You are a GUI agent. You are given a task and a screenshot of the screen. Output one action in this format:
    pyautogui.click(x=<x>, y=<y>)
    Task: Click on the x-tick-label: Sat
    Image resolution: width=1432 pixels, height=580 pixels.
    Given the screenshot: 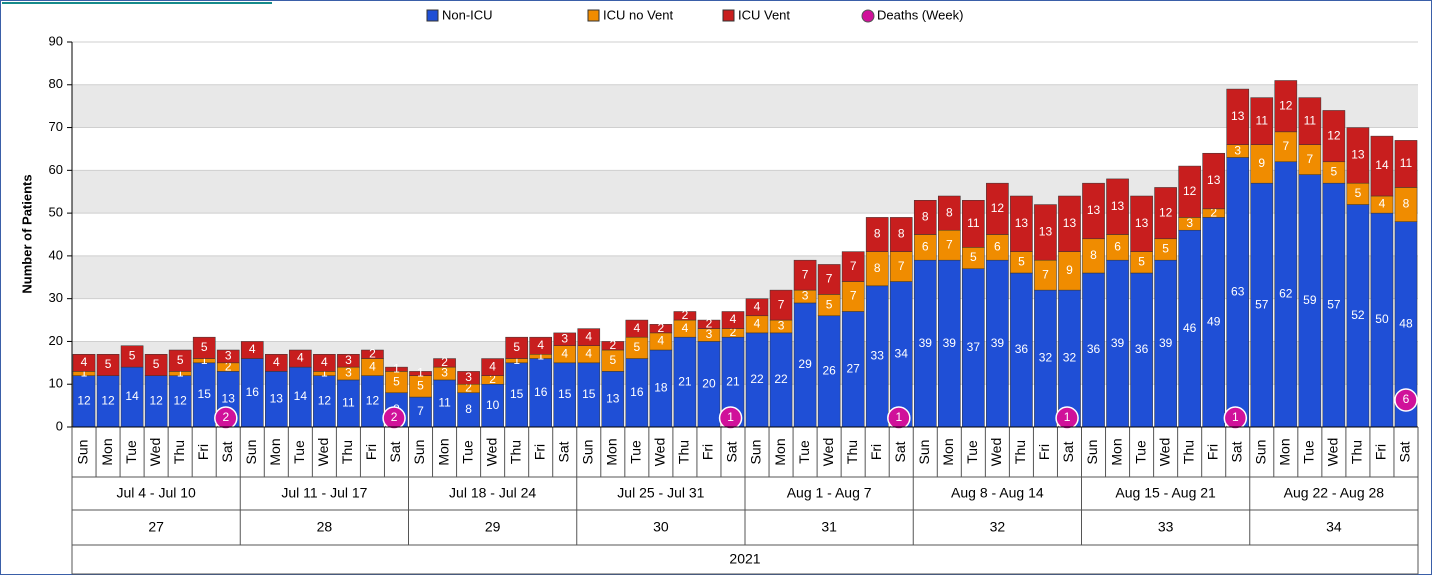 What is the action you would take?
    pyautogui.click(x=227, y=451)
    